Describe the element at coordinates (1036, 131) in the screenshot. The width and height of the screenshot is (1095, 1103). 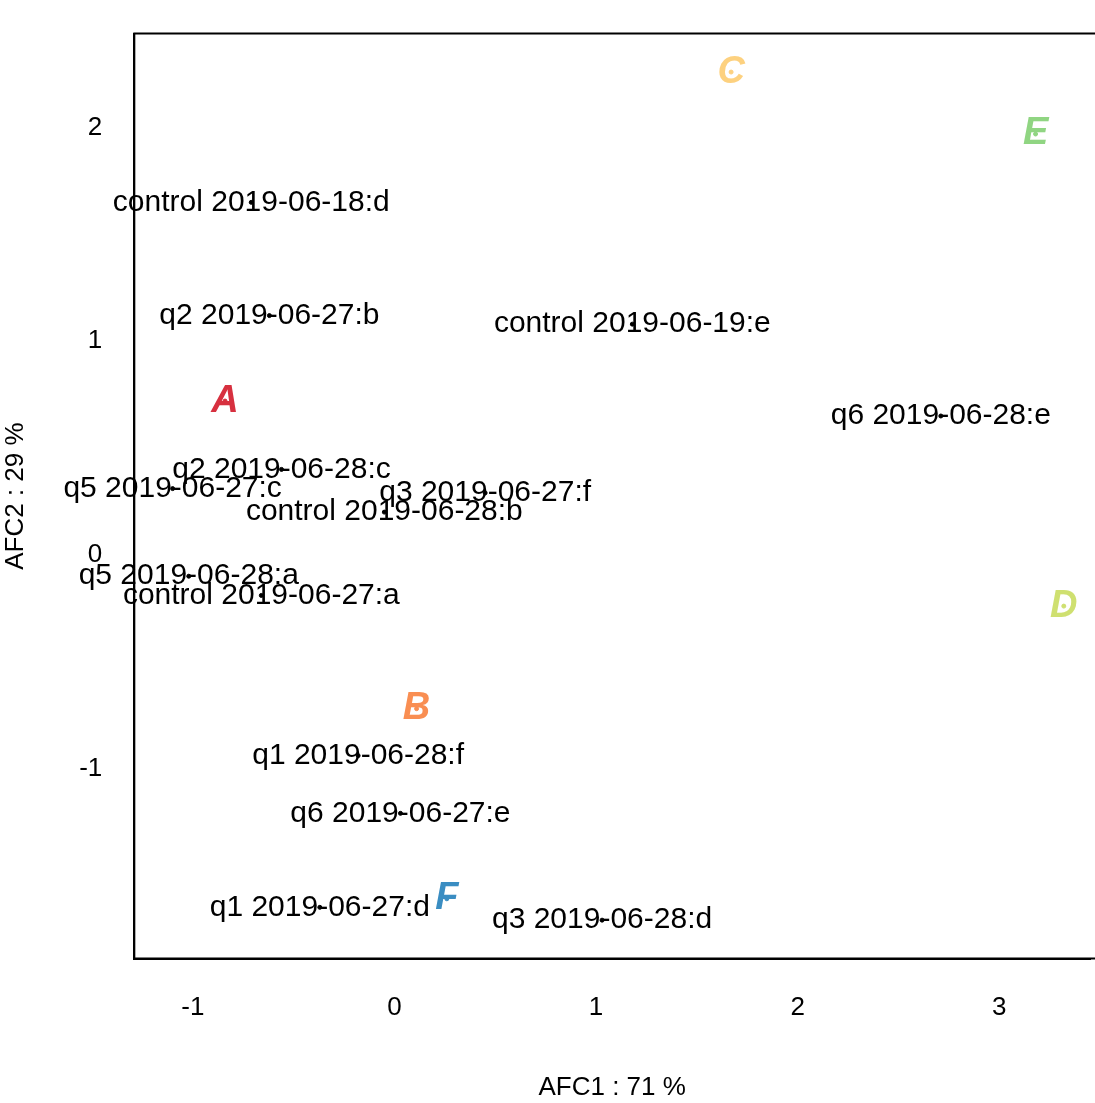
I see `data-label: E` at that location.